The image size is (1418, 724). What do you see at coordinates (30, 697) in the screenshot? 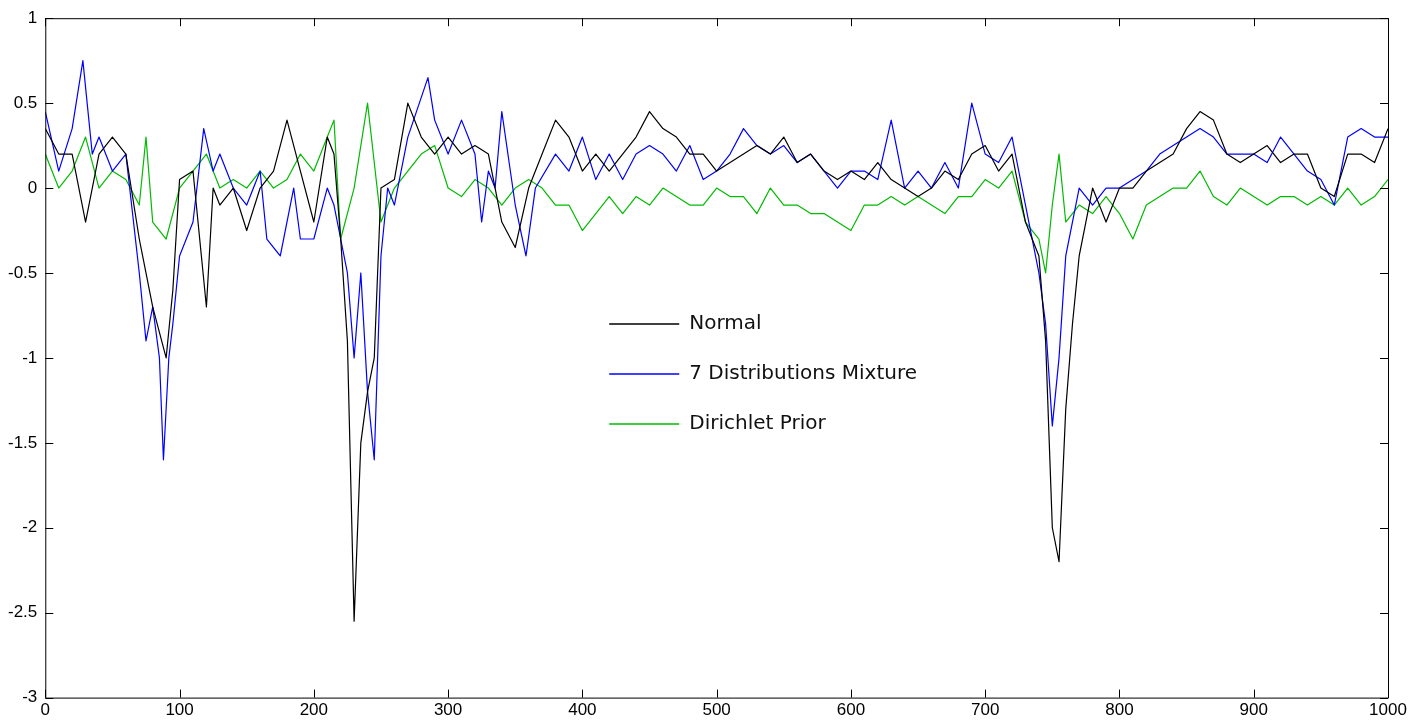
I see `y-tick-label: -3` at bounding box center [30, 697].